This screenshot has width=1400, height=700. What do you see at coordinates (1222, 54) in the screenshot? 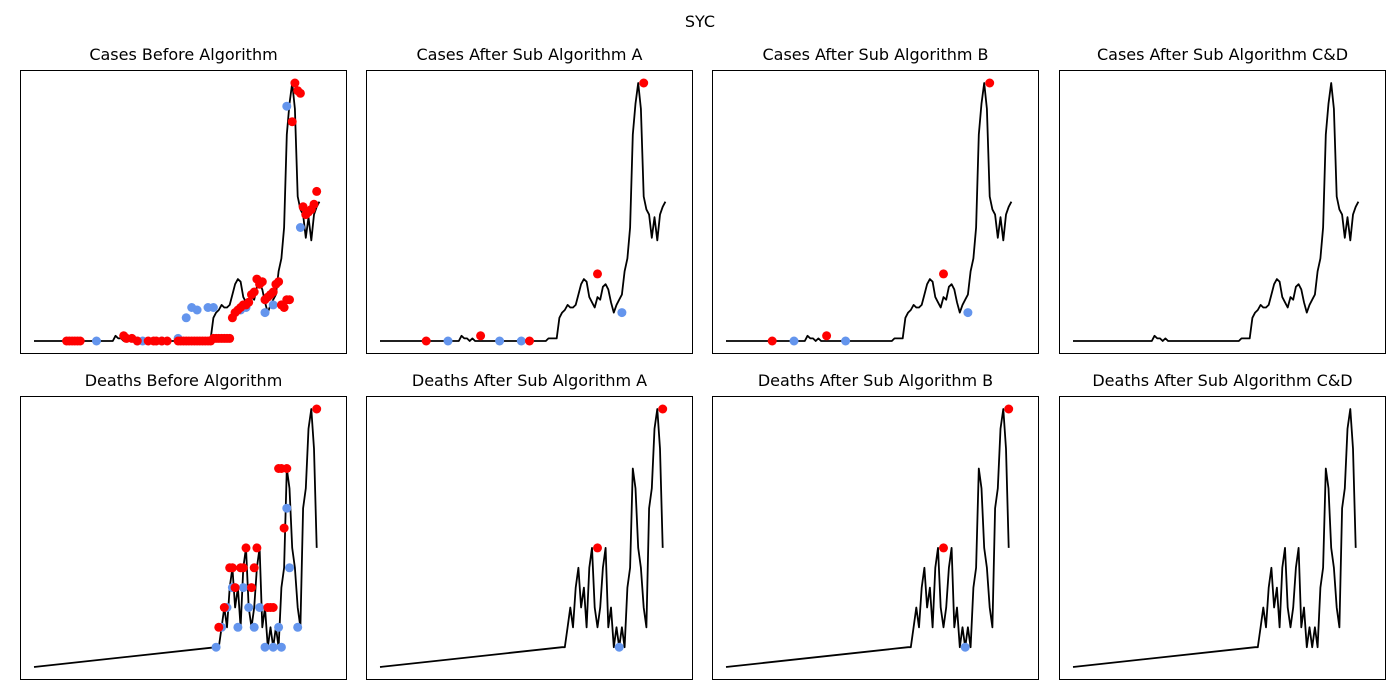
I see `panel-title: Cases After Sub Algorithm C&D` at bounding box center [1222, 54].